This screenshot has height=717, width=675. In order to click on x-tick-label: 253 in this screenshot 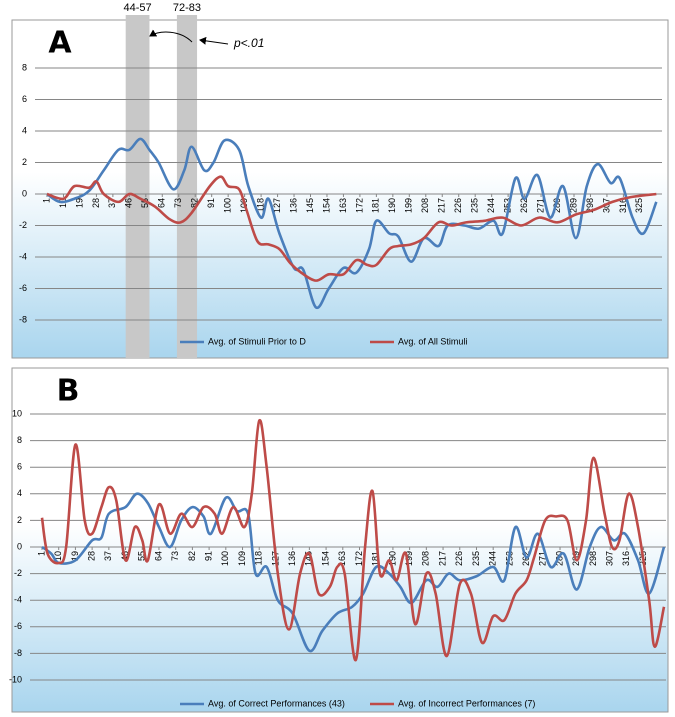, I will do `click(507, 205)`.